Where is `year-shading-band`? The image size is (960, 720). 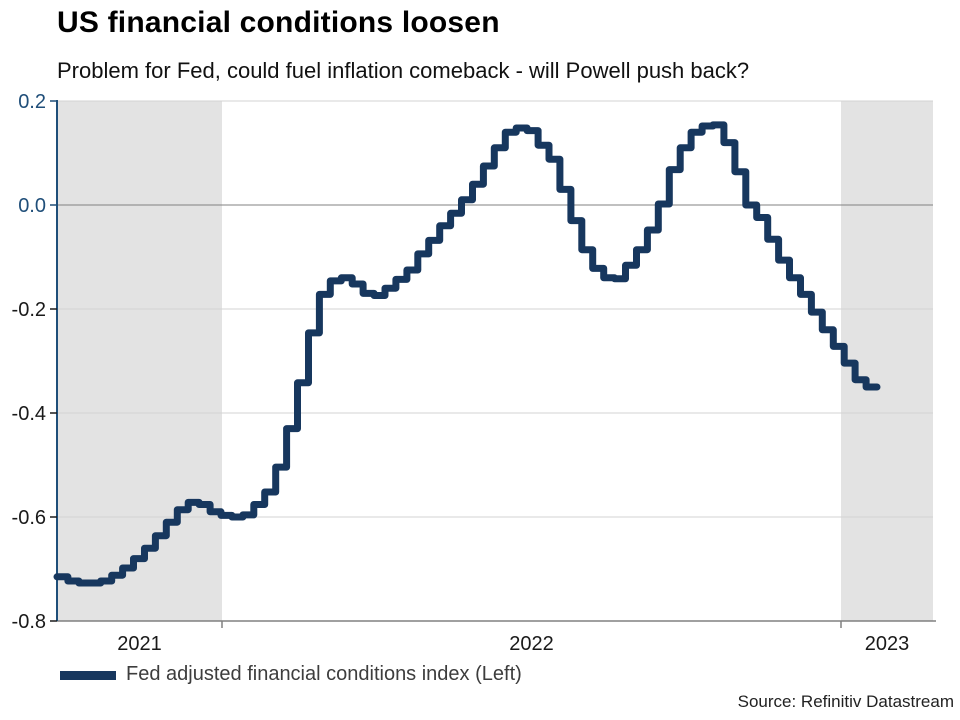
year-shading-band is located at coordinates (139, 361).